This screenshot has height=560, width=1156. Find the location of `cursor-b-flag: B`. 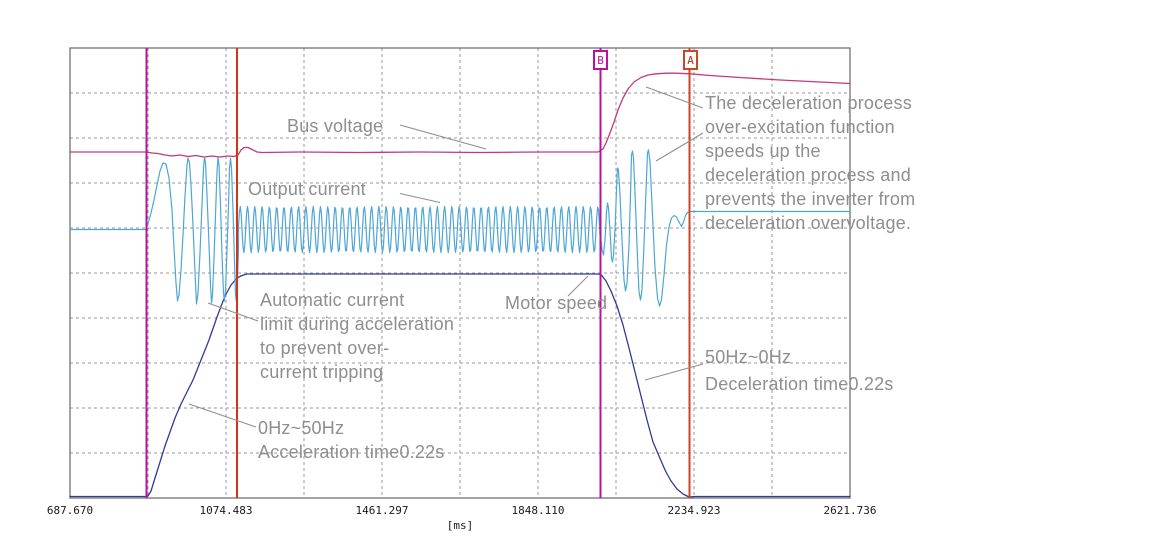

cursor-b-flag: B is located at coordinates (600, 60).